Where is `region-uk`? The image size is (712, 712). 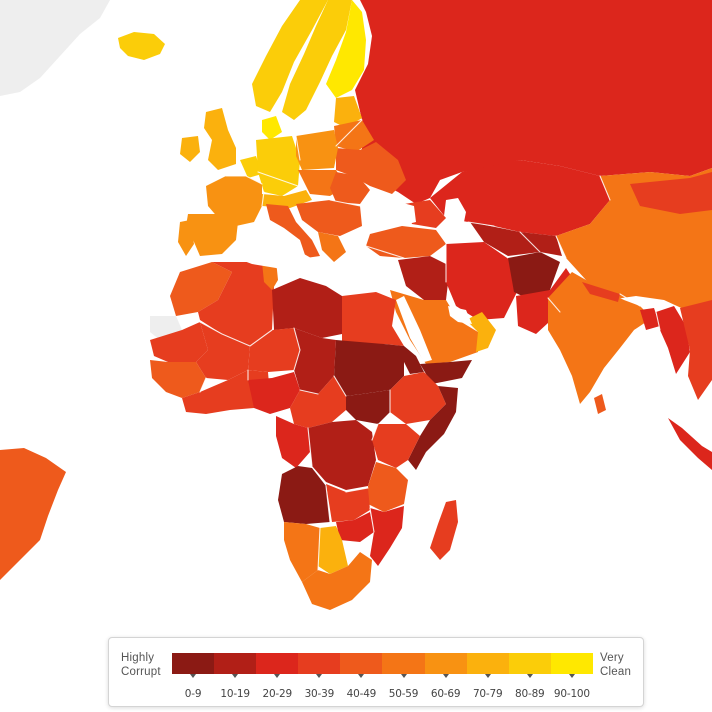
region-uk is located at coordinates (220, 139).